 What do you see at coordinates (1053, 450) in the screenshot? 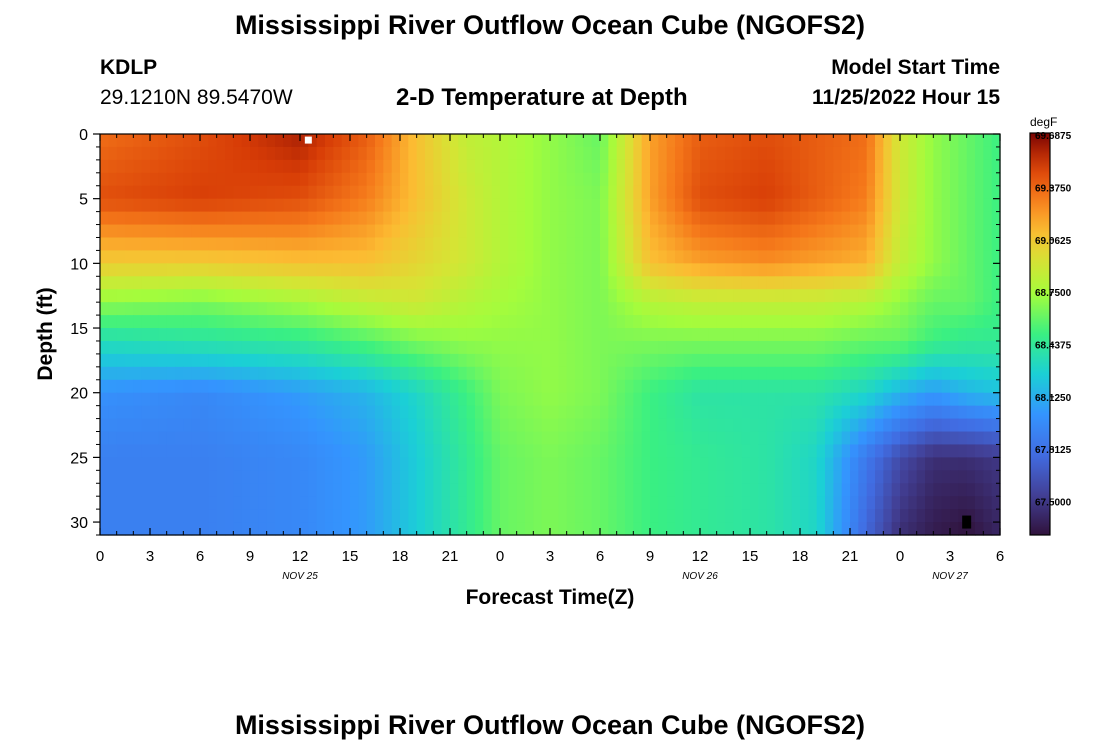
I see `colorbar-tick-label: 67.8125` at bounding box center [1053, 450].